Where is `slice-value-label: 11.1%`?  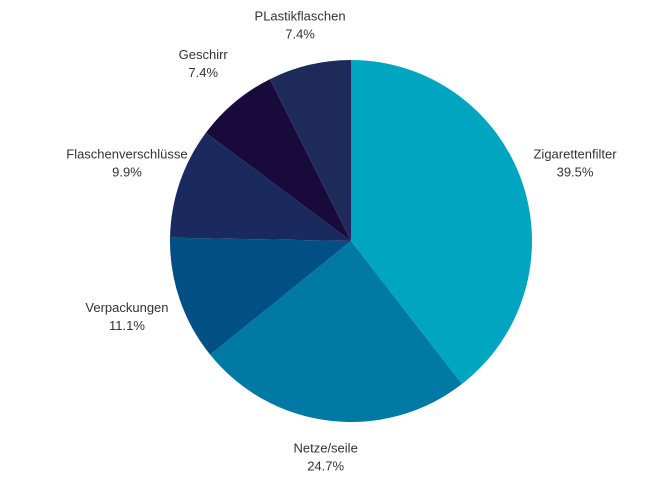
slice-value-label: 11.1% is located at coordinates (127, 325).